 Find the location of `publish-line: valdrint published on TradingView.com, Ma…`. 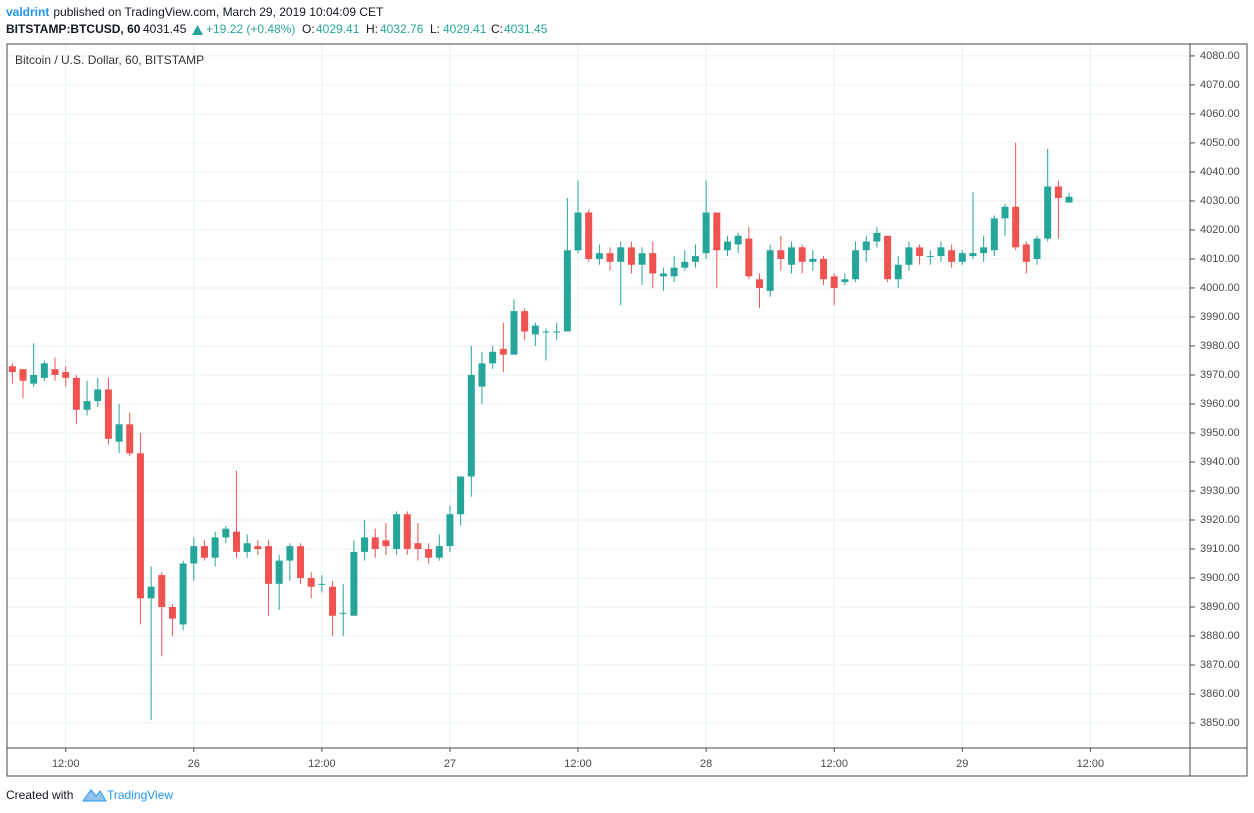

publish-line: valdrint published on TradingView.com, Ma… is located at coordinates (195, 12).